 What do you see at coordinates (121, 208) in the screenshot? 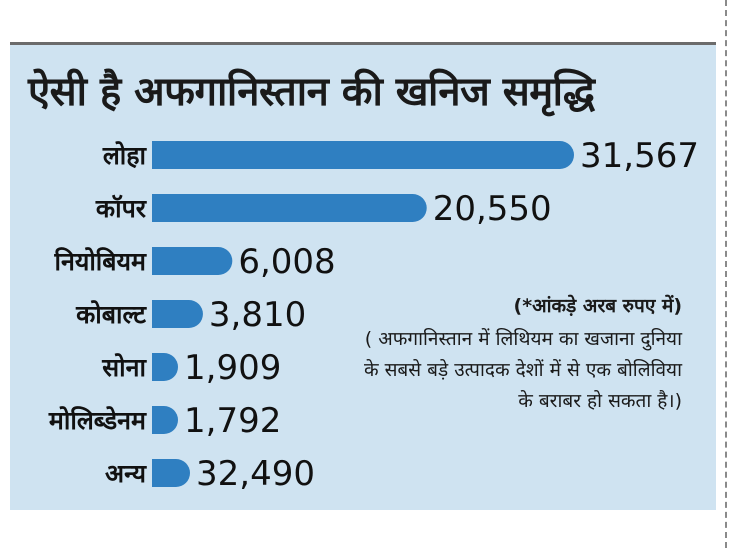
I see `category-label: कॉपर` at bounding box center [121, 208].